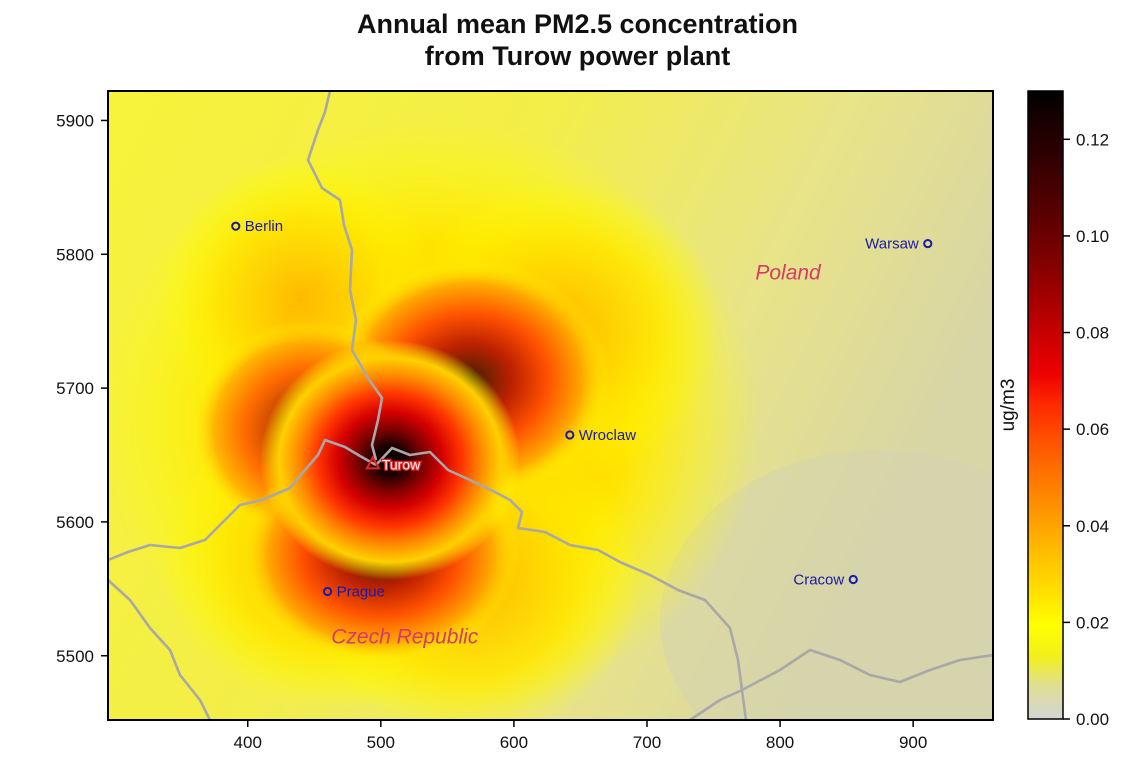 The width and height of the screenshot is (1134, 761). Describe the element at coordinates (75, 388) in the screenshot. I see `y-tick-label: 5700` at that location.